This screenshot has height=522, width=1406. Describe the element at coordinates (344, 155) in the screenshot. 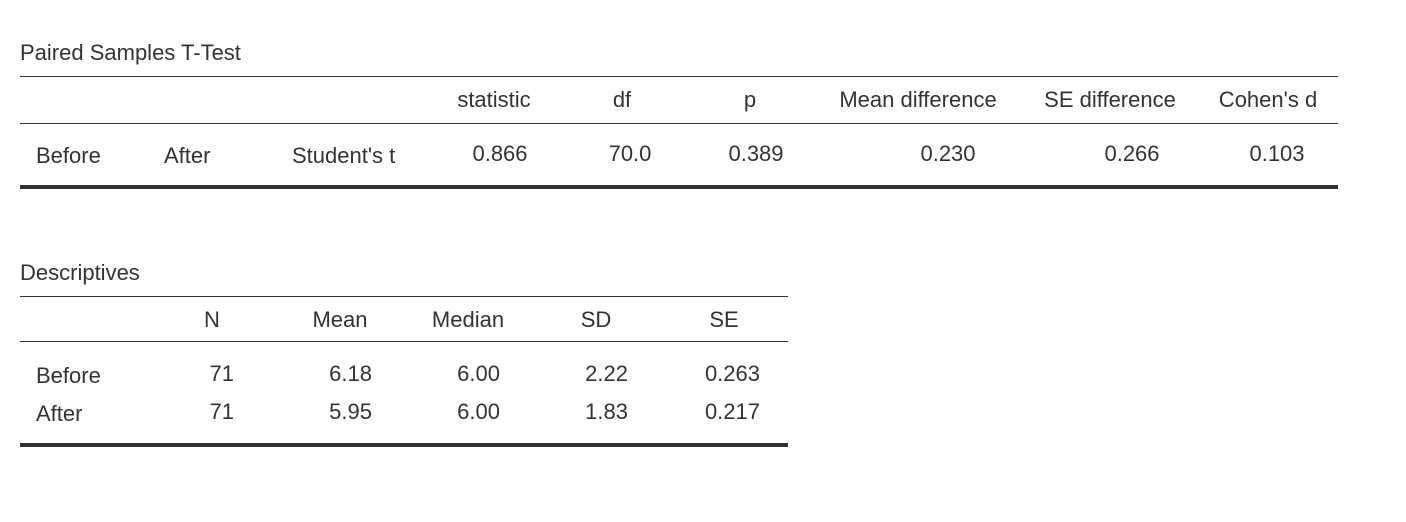

I see `ttest-test-type: Student's t` at that location.